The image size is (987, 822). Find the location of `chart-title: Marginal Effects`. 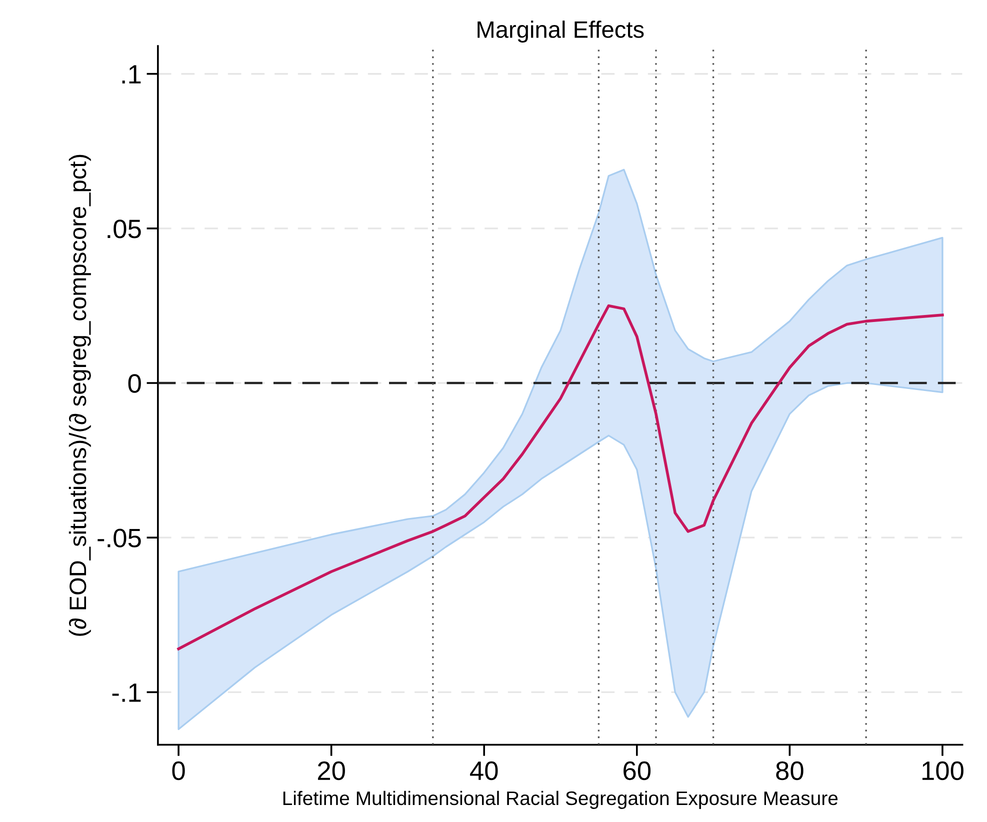

chart-title: Marginal Effects is located at coordinates (561, 31).